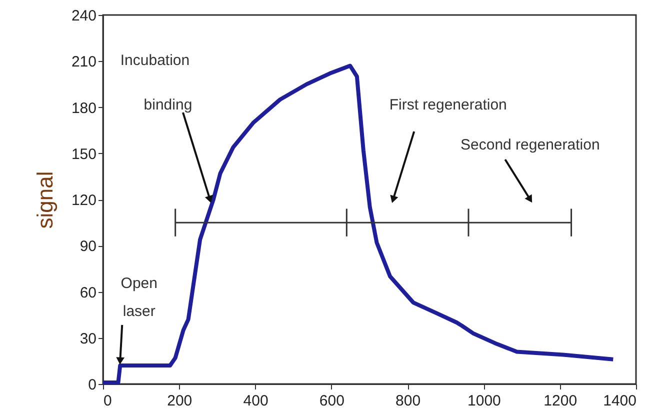  Describe the element at coordinates (168, 105) in the screenshot. I see `annotation: binding` at that location.